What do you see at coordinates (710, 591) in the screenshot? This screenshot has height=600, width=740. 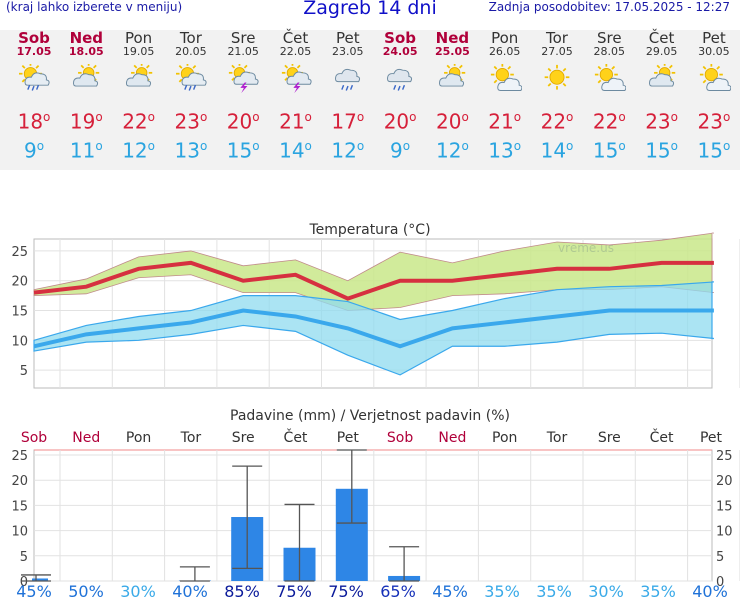 I see `precip-probability: 40%` at bounding box center [710, 591].